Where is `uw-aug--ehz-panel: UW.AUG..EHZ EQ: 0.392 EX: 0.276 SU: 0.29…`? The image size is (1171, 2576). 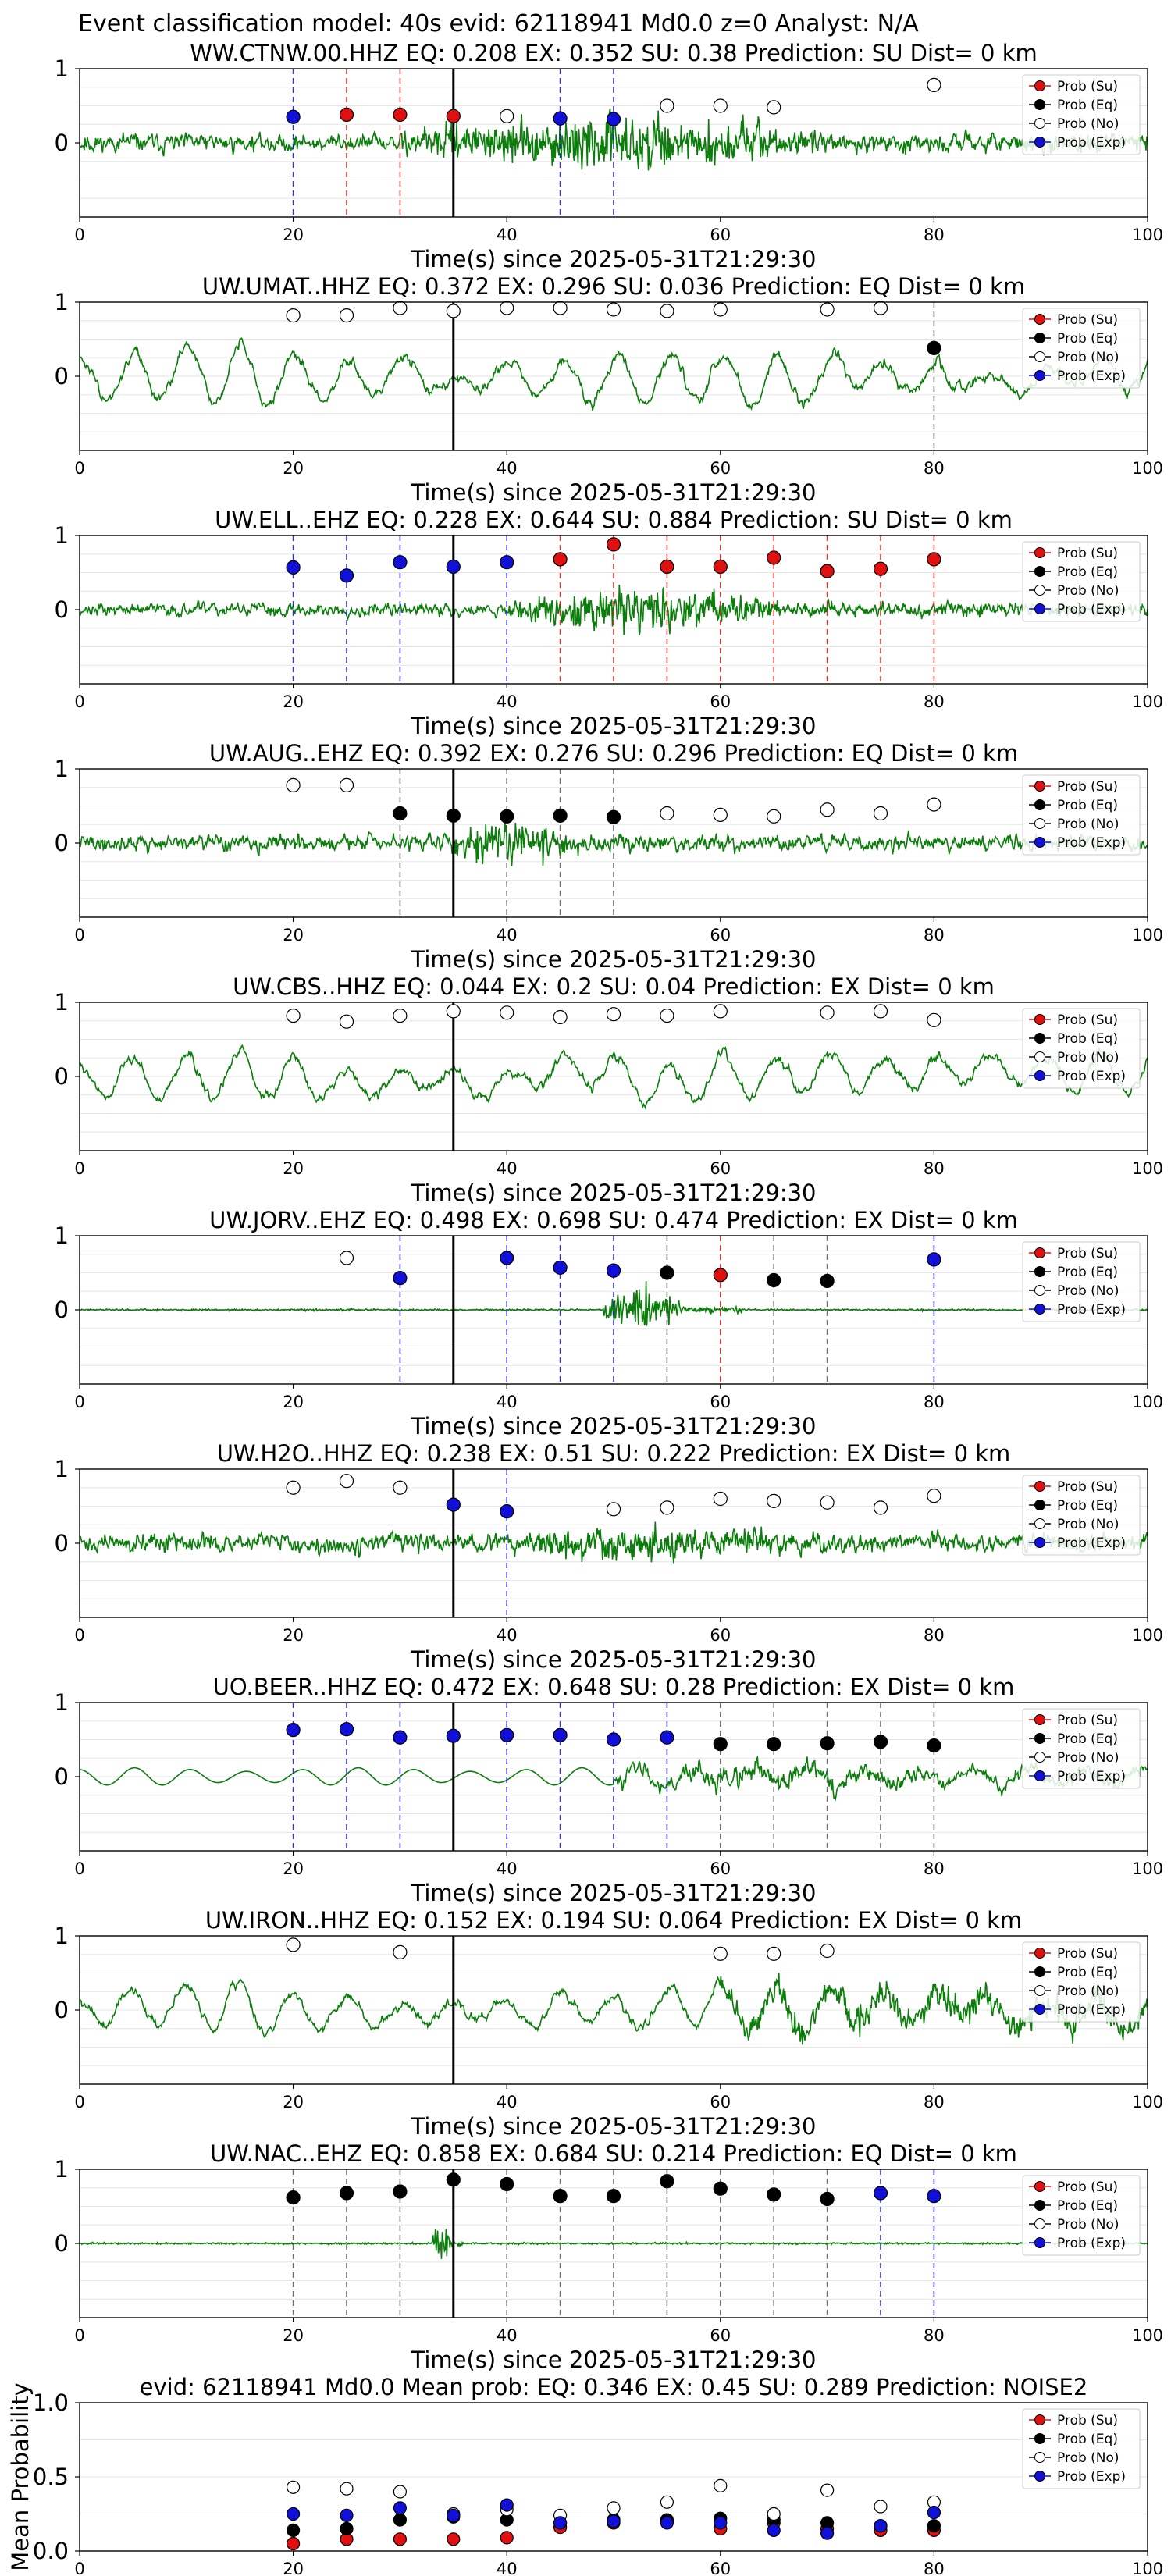 uw-aug--ehz-panel: UW.AUG..EHZ EQ: 0.392 EX: 0.276 SU: 0.29… is located at coordinates (609, 856).